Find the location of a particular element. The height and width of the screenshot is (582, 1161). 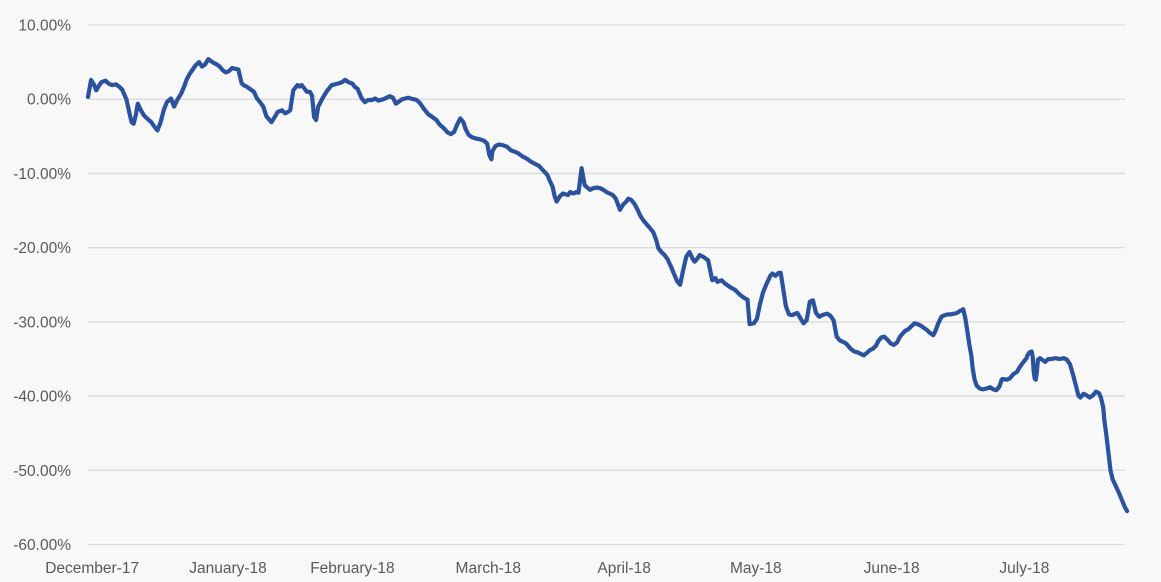

x-axis-tick-label: May-18 is located at coordinates (756, 568).